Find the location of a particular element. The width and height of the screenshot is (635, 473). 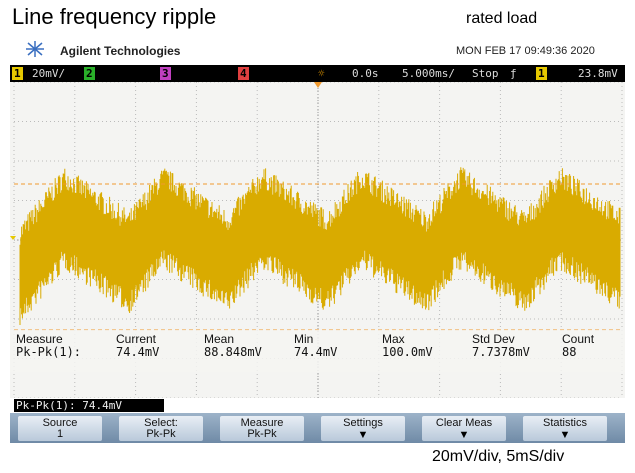

softkey: Settings ▼ is located at coordinates (363, 428).